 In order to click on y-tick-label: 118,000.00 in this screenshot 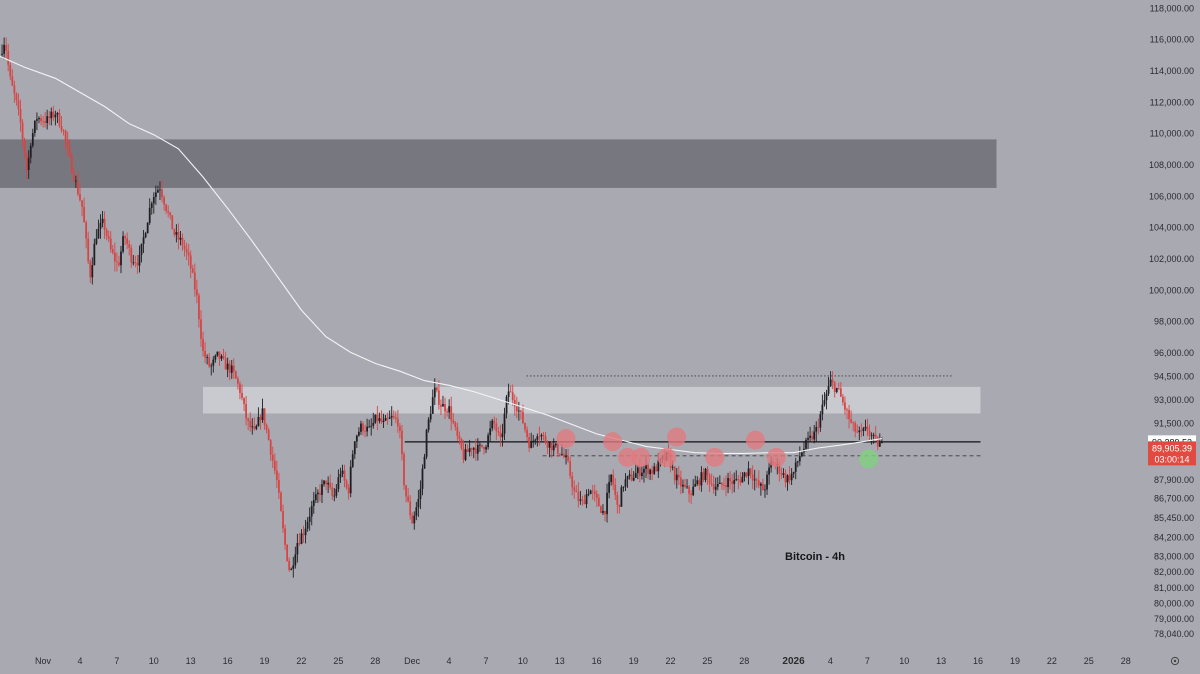, I will do `click(1172, 8)`.